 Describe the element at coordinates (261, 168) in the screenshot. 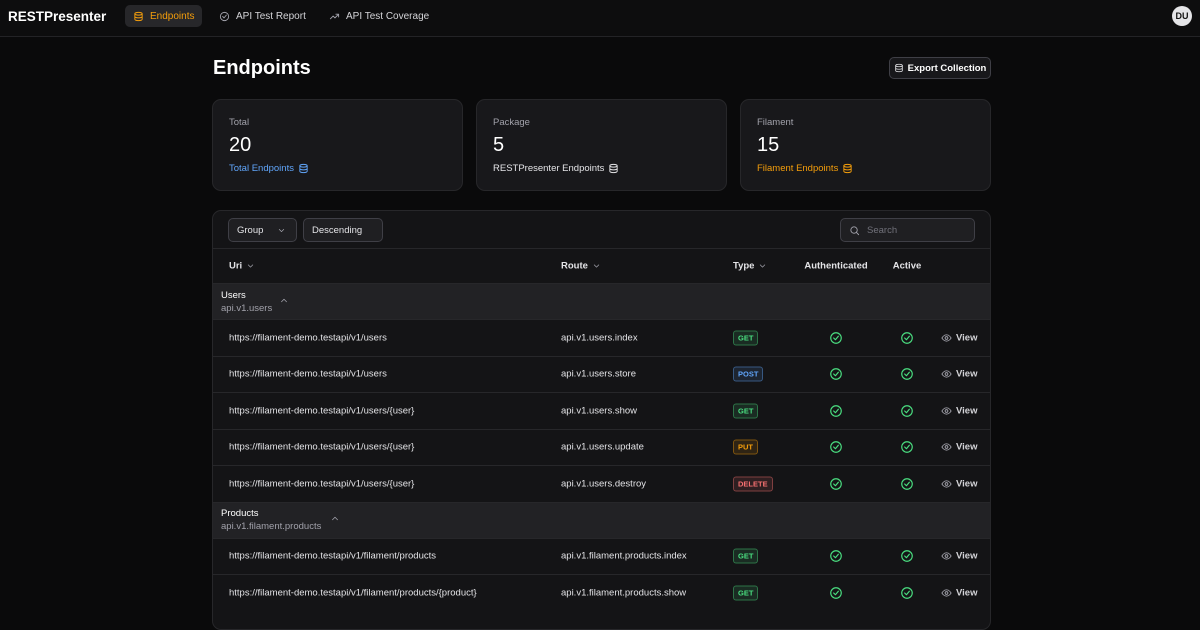

I see `stat-description-text: Total Endpoints` at that location.